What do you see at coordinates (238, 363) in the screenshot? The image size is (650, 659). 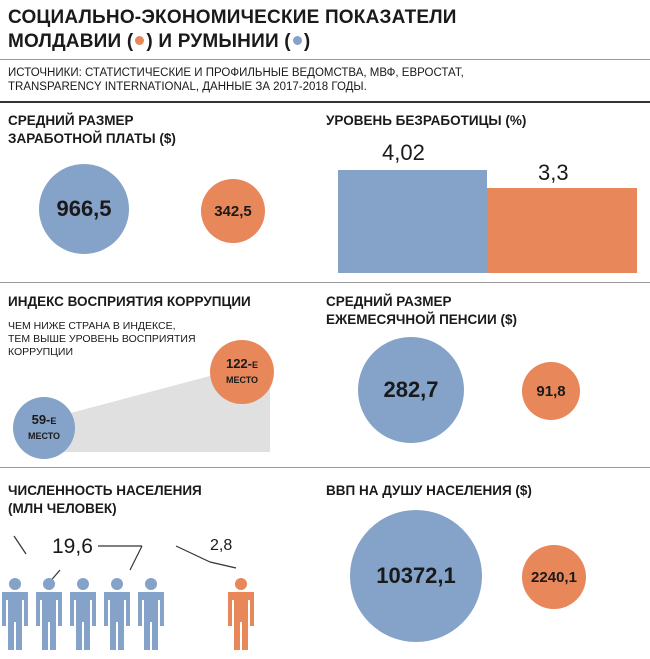 I see `corruption-moldova-rank: 122-` at bounding box center [238, 363].